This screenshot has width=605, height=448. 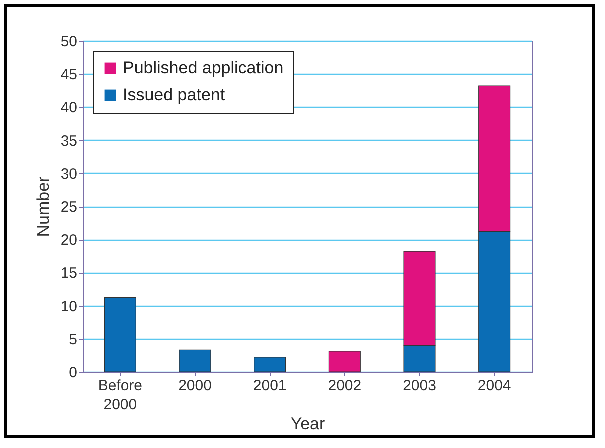 I want to click on y-tick-label: 40, so click(x=69, y=108).